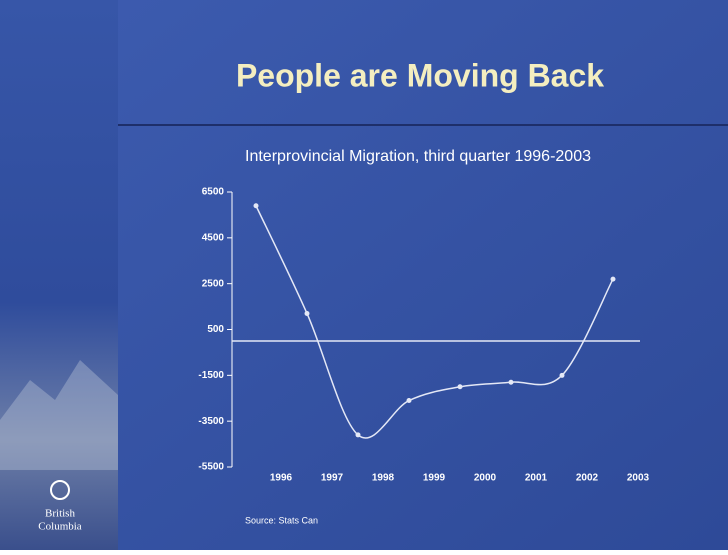  What do you see at coordinates (213, 237) in the screenshot?
I see `y-tick-label: 4500` at bounding box center [213, 237].